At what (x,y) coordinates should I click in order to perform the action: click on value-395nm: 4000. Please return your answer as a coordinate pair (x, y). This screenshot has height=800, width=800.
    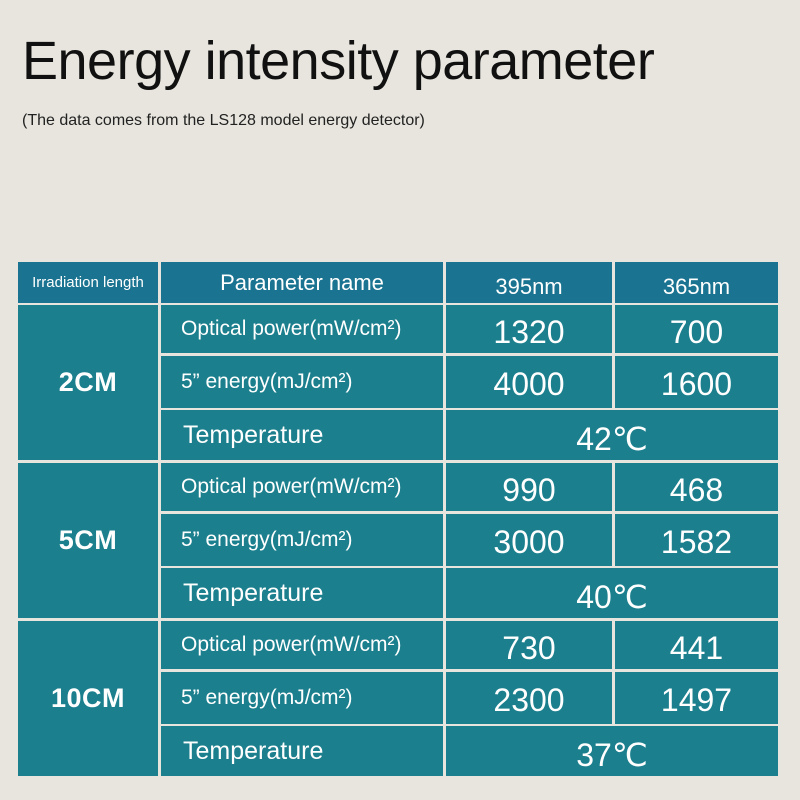
    Looking at the image, I should click on (529, 381).